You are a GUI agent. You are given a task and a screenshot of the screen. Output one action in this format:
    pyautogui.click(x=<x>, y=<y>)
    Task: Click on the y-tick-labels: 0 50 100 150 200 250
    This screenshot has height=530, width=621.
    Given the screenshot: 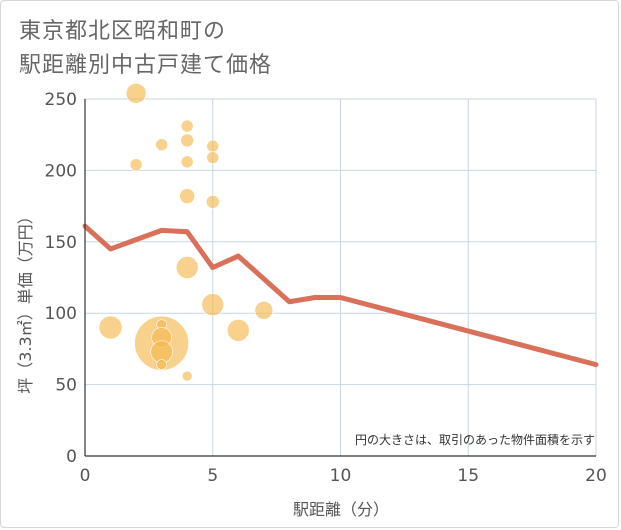 What is the action you would take?
    pyautogui.click(x=61, y=278)
    